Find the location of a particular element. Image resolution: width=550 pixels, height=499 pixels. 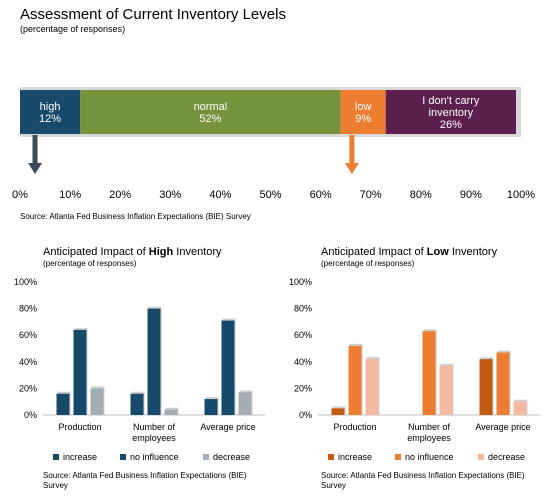

segment-label: inventory is located at coordinates (451, 113).